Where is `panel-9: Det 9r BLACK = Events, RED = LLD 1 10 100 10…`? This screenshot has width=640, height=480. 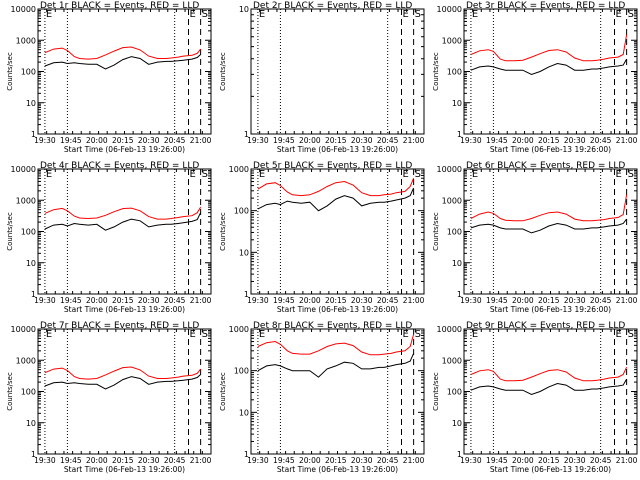 panel-9: Det 9r BLACK = Events, RED = LLD 1 10 100 10… is located at coordinates (535, 397).